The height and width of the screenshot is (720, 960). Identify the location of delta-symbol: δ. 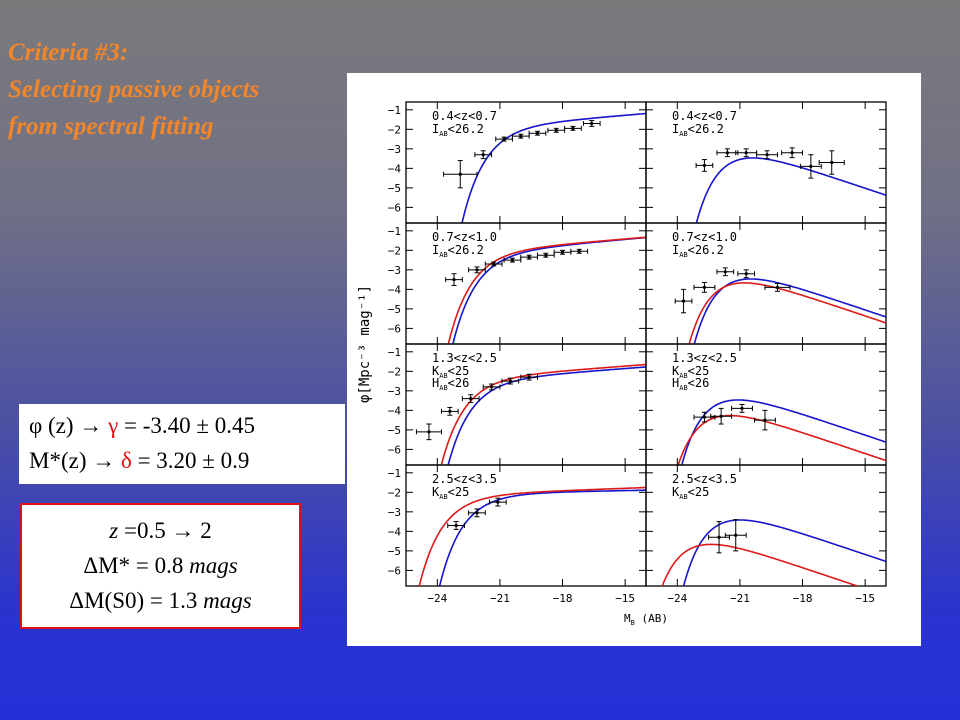
(126, 460).